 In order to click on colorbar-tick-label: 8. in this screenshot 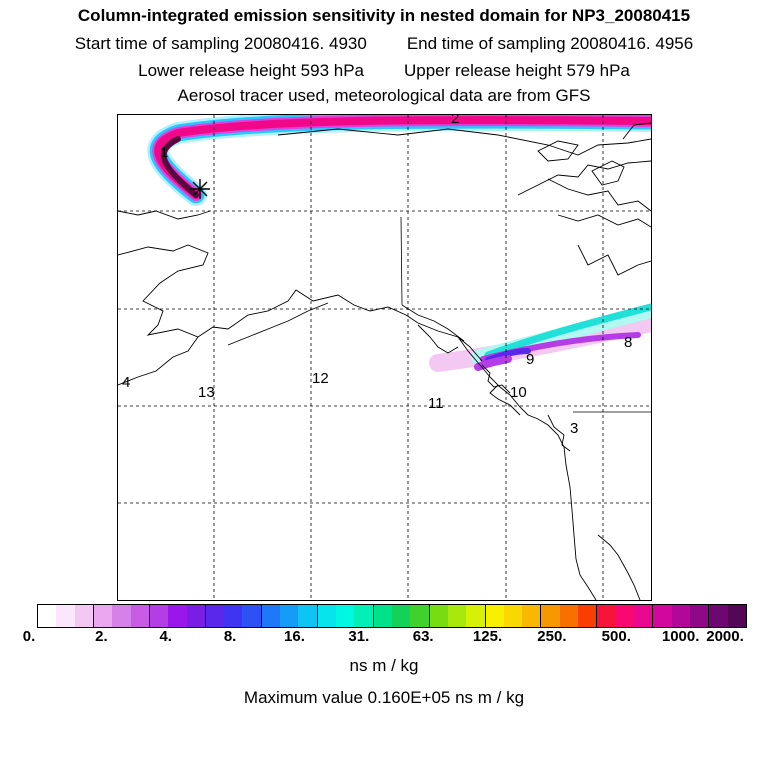, I will do `click(230, 636)`.